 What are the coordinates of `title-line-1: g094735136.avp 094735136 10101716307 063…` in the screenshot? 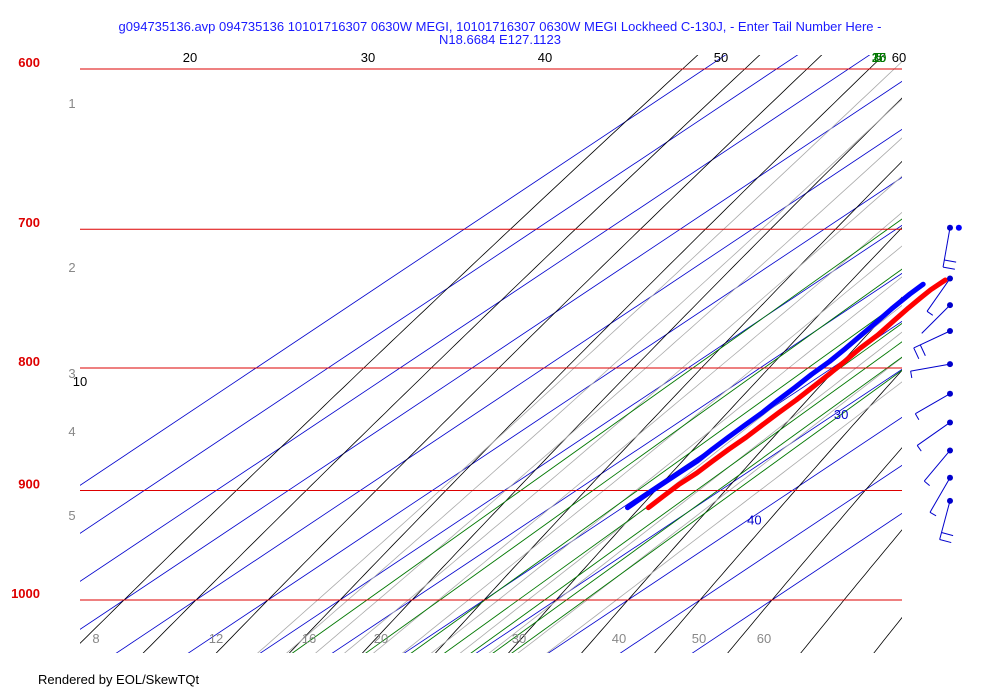 It's located at (500, 26).